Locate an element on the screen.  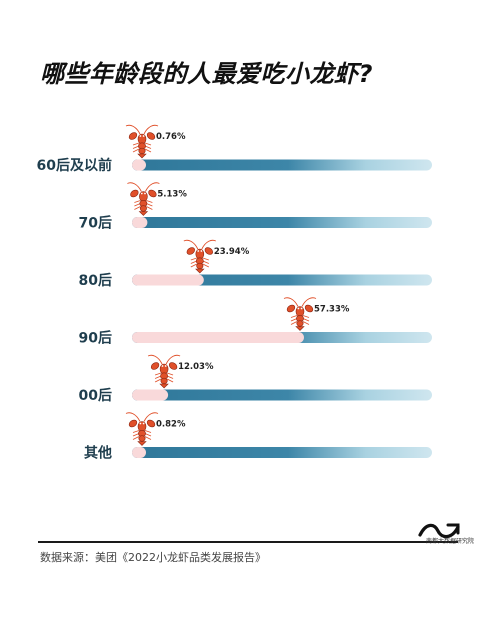
chart-title: 哪些年龄段的人最爱吃小龙虾? is located at coordinates (206, 74).